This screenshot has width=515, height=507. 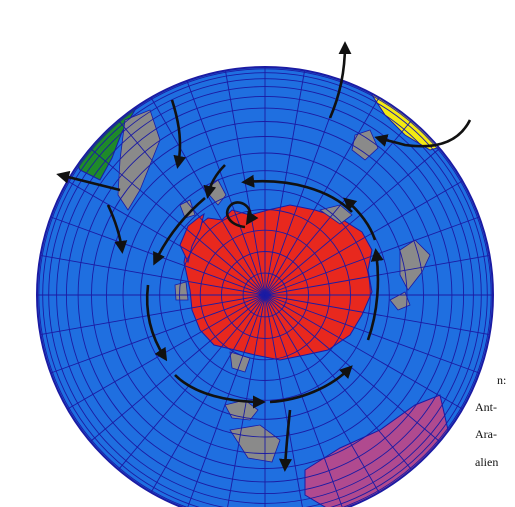 What do you see at coordinates (466, 159) in the screenshot?
I see `madagascar` at bounding box center [466, 159].